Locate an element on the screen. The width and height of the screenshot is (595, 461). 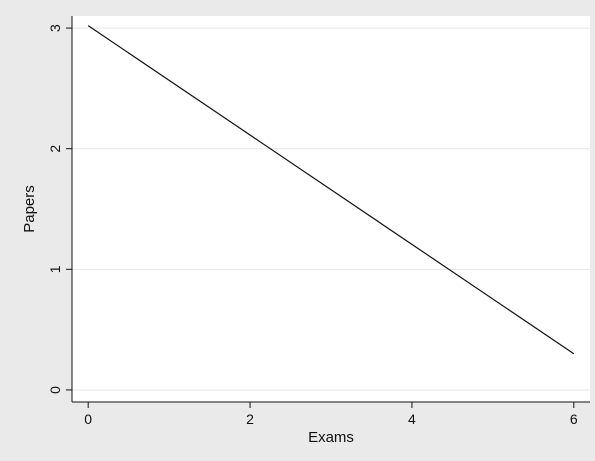
y-tick-label-3: 3 is located at coordinates (55, 28).